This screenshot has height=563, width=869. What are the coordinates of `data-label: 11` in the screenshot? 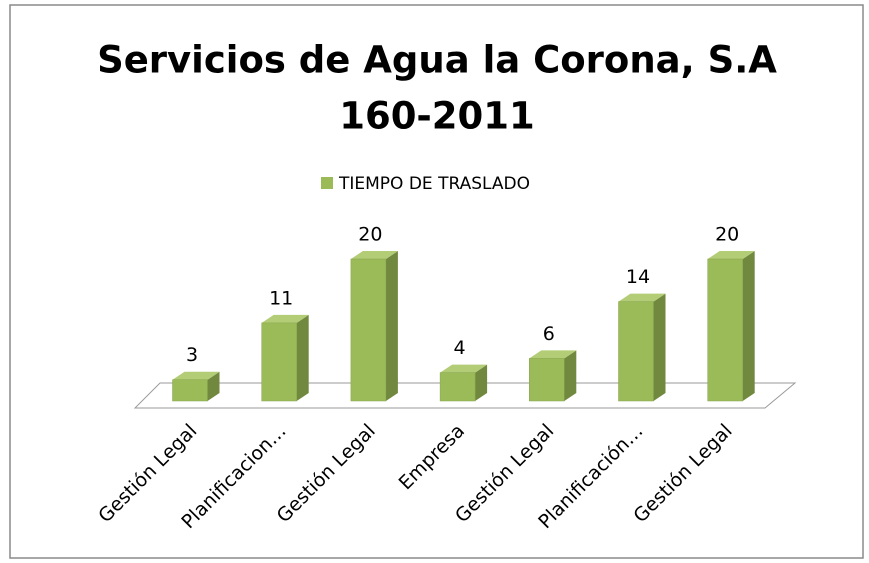 It's located at (281, 298).